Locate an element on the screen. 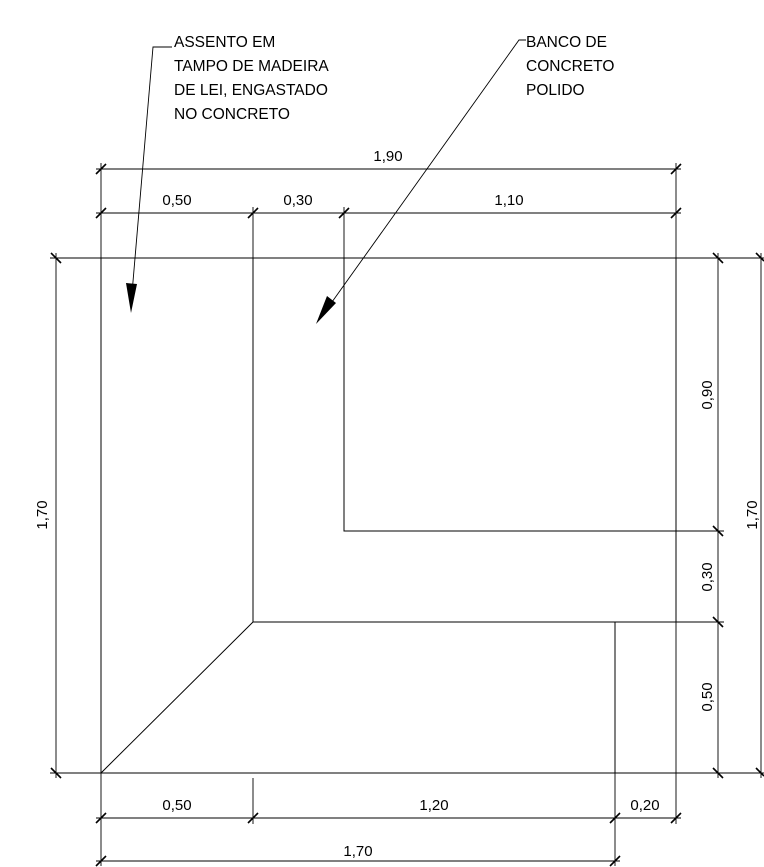 The height and width of the screenshot is (867, 764). dim-right-seg-1: 0,90 is located at coordinates (707, 394).